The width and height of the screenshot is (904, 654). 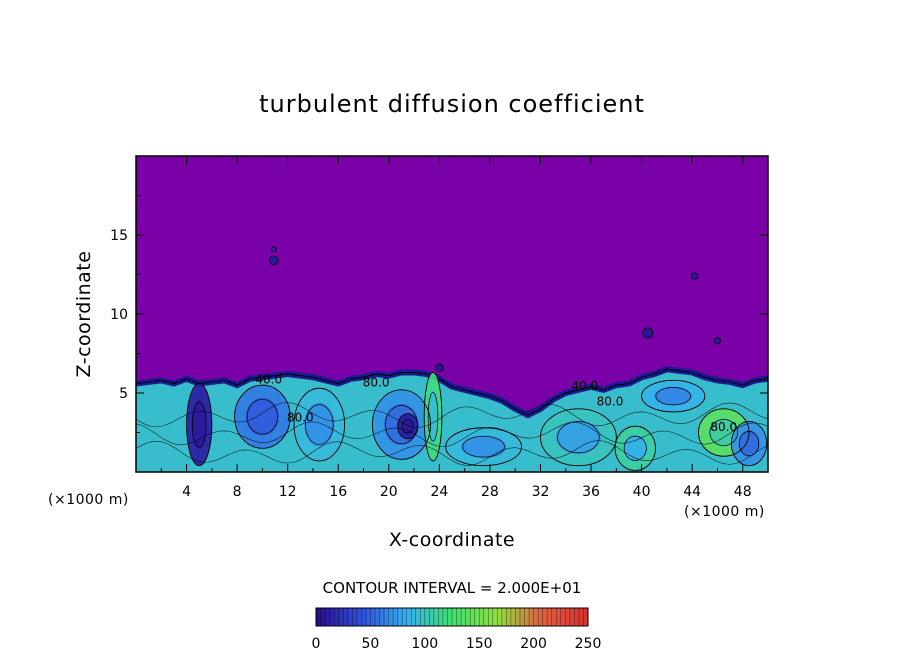 What do you see at coordinates (186, 492) in the screenshot?
I see `x-tick-label: 4` at bounding box center [186, 492].